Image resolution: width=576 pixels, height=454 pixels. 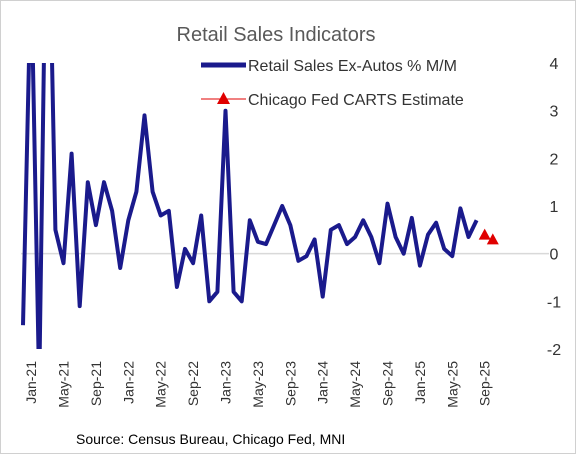 I want to click on x-tick-label: May-24, so click(x=355, y=384).